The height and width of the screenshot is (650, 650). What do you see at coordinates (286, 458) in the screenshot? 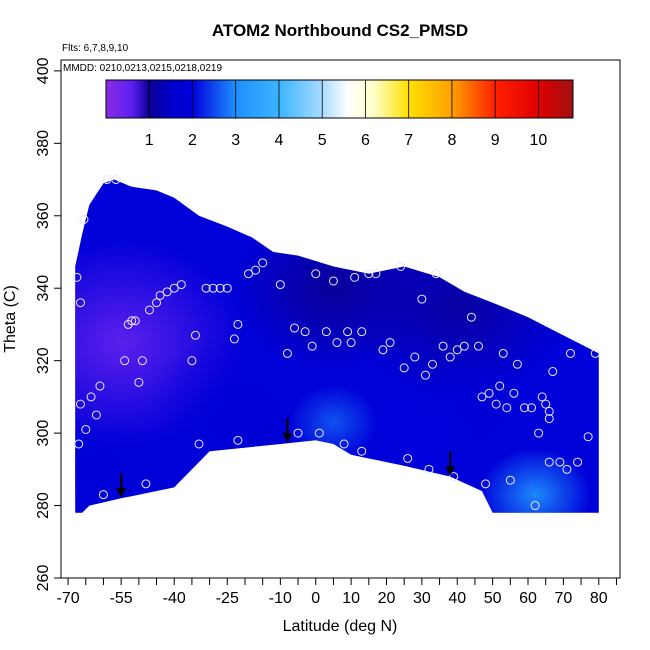
I see `arrows` at bounding box center [286, 458].